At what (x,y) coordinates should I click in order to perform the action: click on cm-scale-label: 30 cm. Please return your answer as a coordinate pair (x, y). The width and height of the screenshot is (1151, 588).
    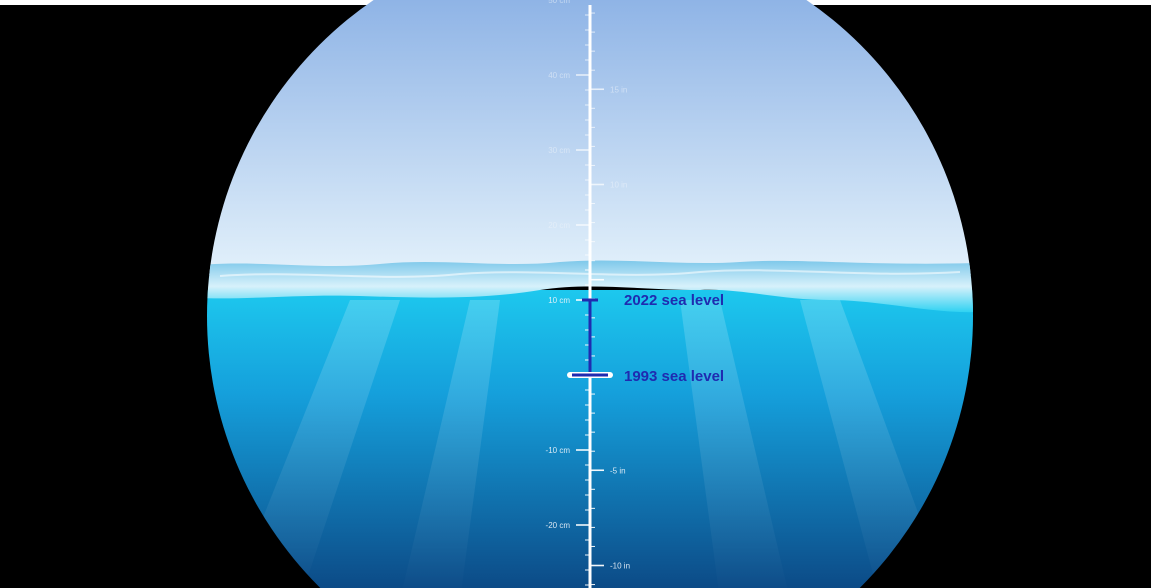
    Looking at the image, I should click on (559, 150).